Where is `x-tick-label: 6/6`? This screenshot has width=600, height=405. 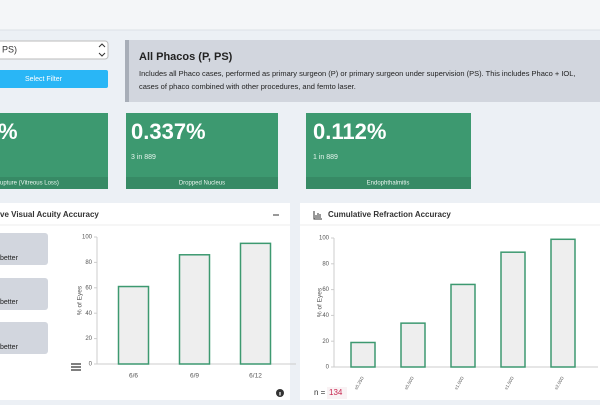
x-tick-label: 6/6 is located at coordinates (133, 376).